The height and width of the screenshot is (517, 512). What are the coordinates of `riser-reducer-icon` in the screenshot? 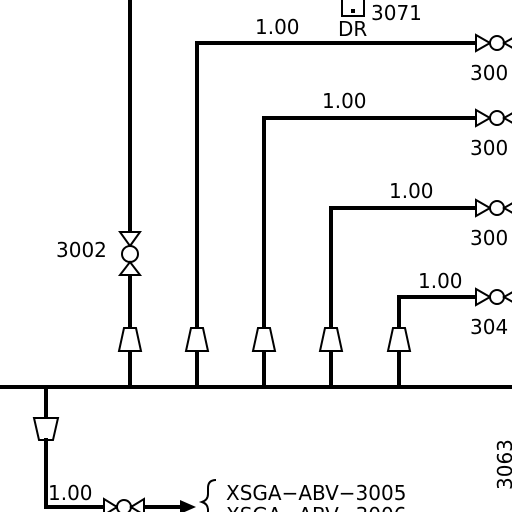 It's located at (130, 339).